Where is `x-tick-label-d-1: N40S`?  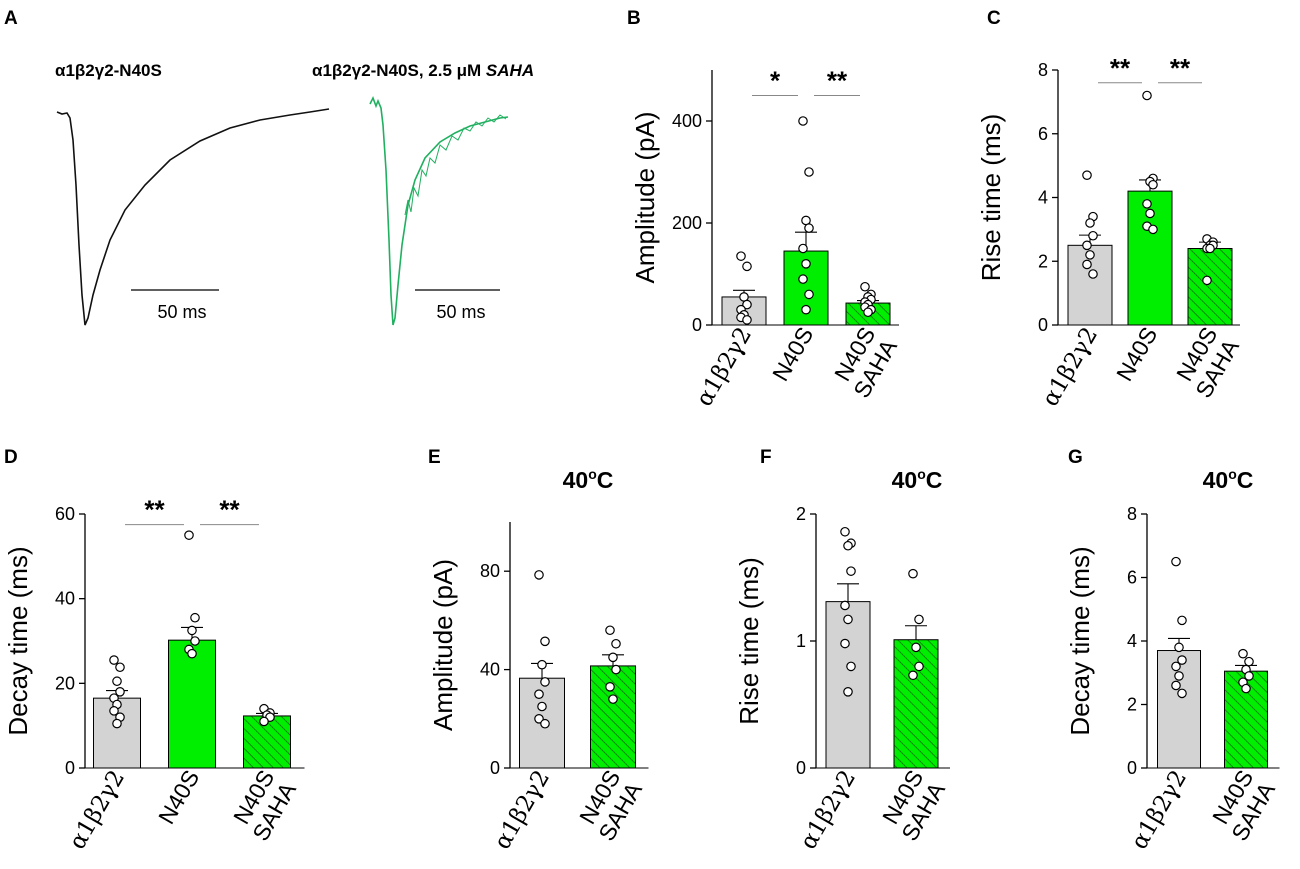
x-tick-label-d-1: N40S is located at coordinates (178, 797).